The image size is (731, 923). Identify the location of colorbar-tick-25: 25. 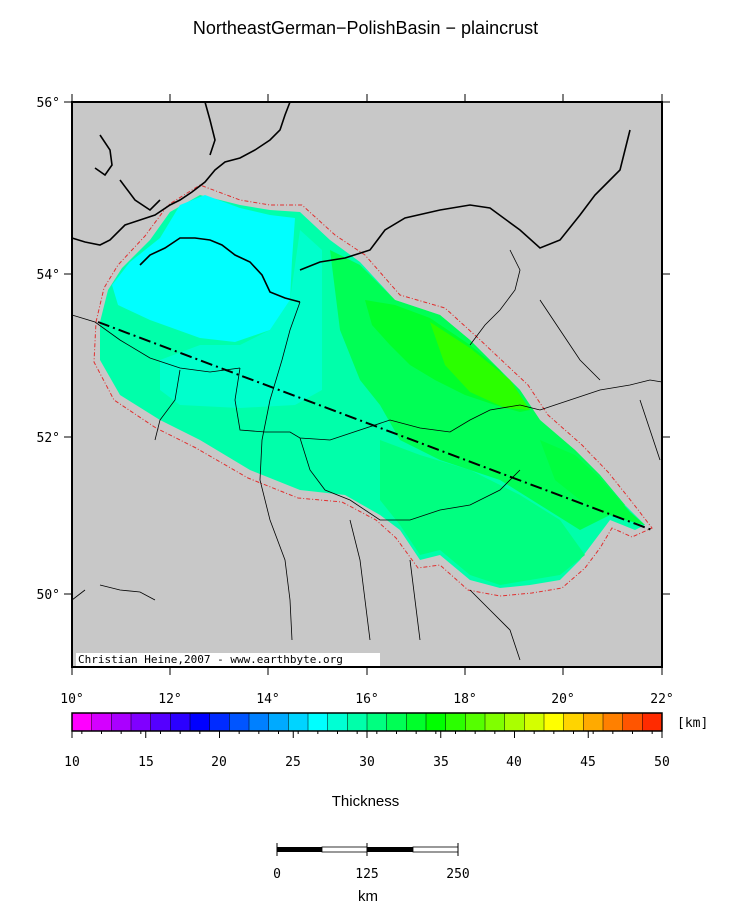
(293, 762).